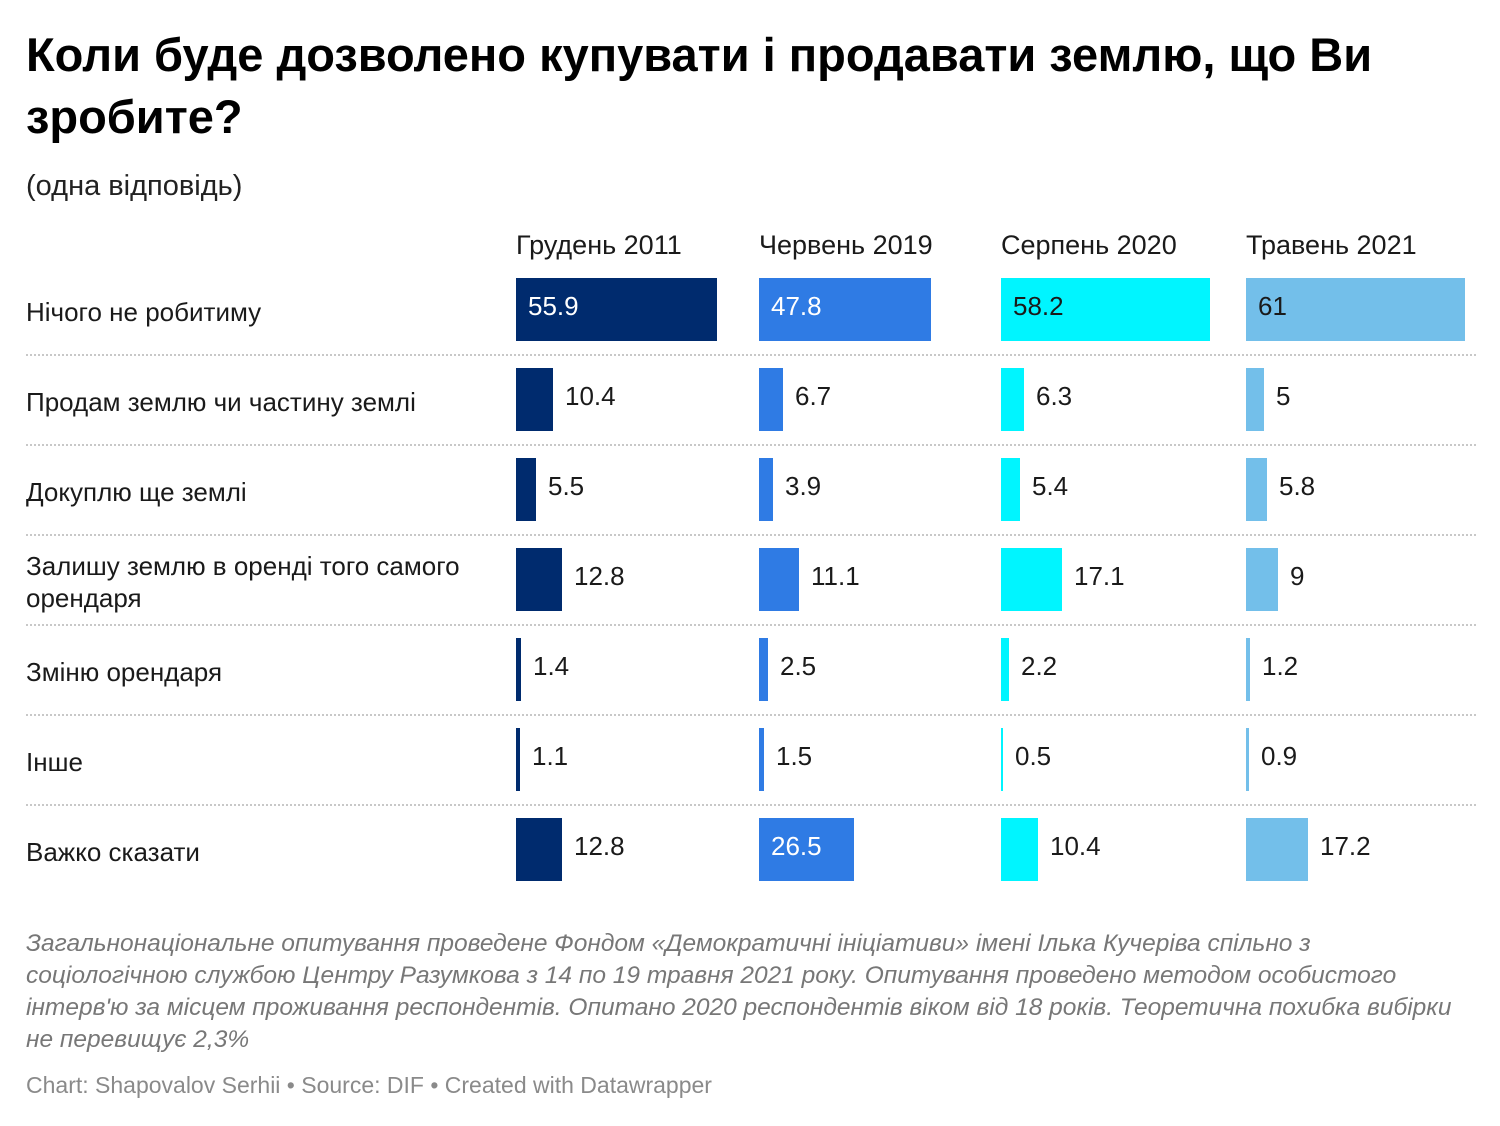  Describe the element at coordinates (1050, 486) in the screenshot. I see `value-label-2-2: 5.4` at that location.